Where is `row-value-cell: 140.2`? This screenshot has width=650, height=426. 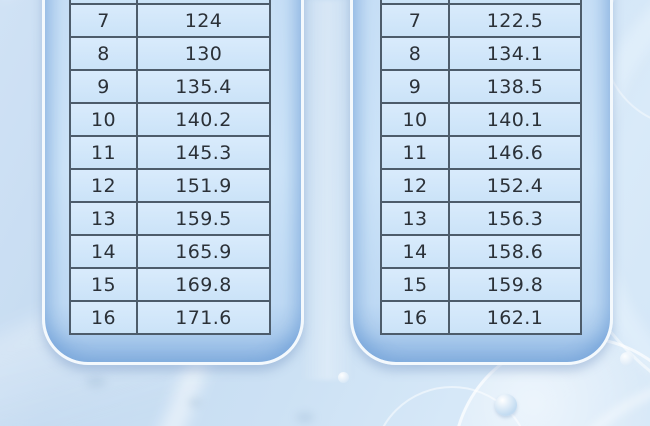
row-value-cell: 140.2 is located at coordinates (203, 119).